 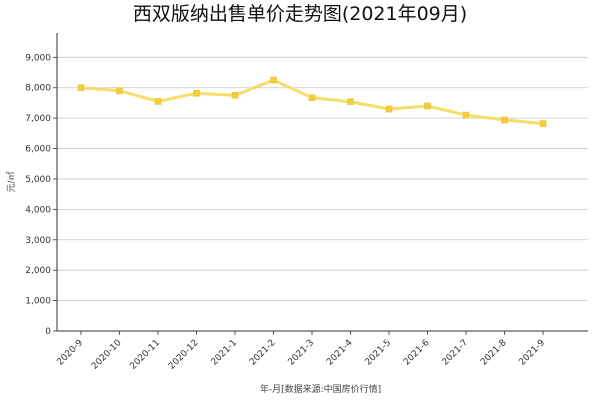 I want to click on x-tick-label: 2020-9, so click(x=71, y=353).